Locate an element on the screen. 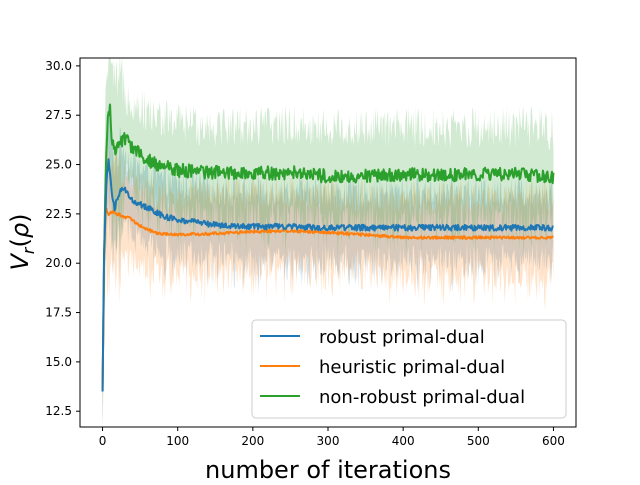 Image resolution: width=640 pixels, height=485 pixels. y-tick-label: 30.0 is located at coordinates (58, 66).